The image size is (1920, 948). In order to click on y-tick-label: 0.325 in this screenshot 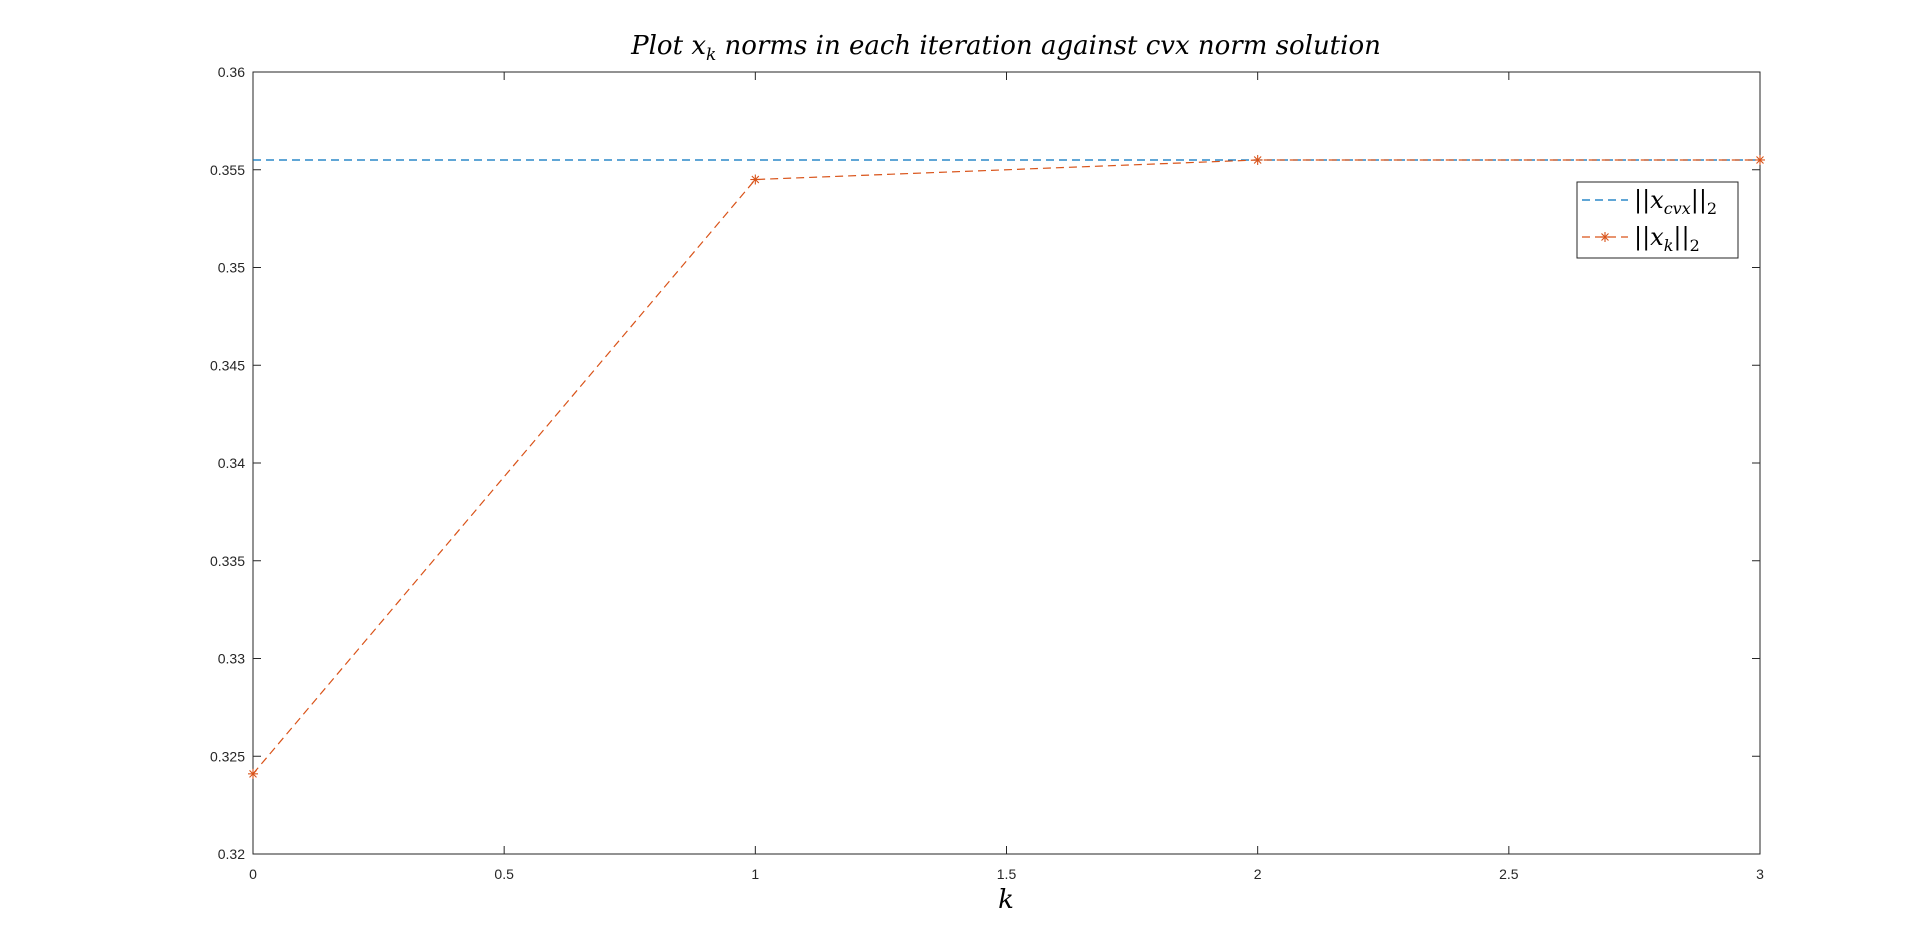, I will do `click(227, 756)`.